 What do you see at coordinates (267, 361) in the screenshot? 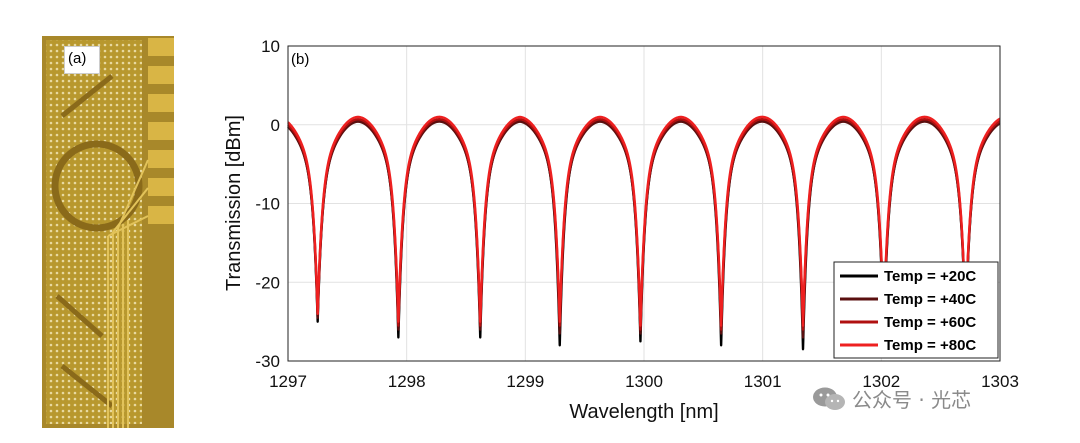
I see `y-tick-label: -30` at bounding box center [267, 361].